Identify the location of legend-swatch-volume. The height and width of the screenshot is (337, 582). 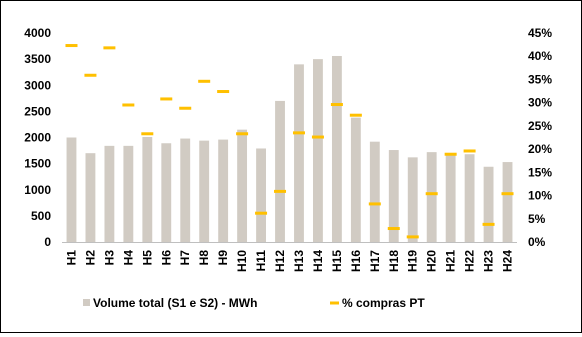
(86, 302).